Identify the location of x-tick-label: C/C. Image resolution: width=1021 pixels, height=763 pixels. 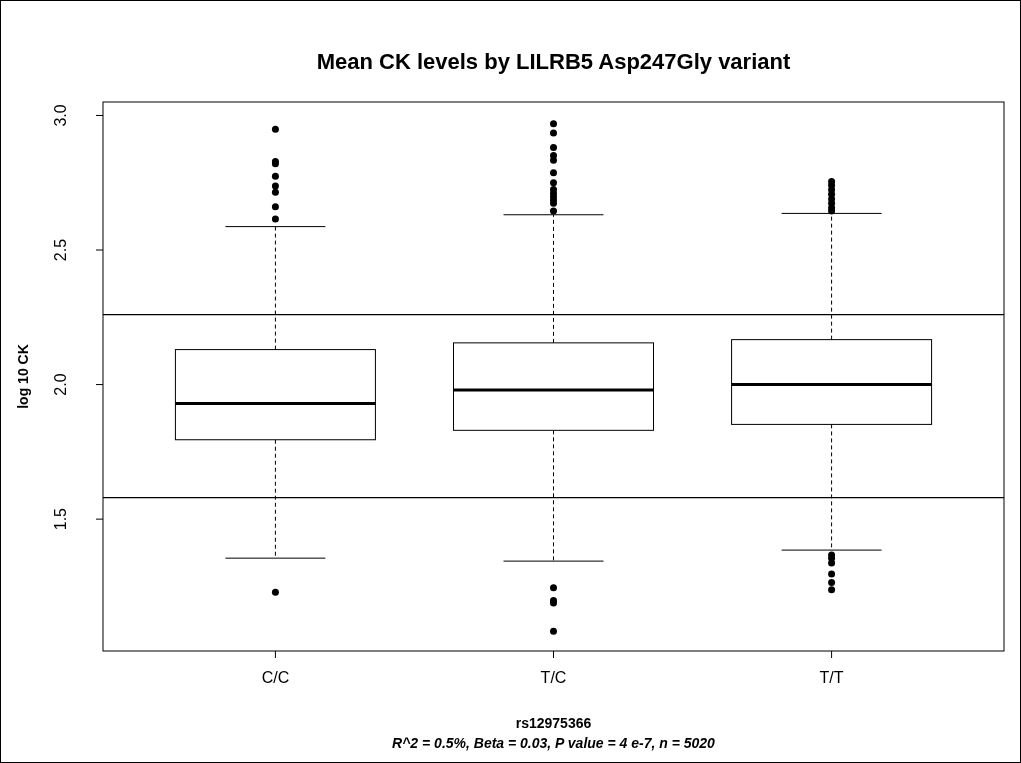
(275, 677).